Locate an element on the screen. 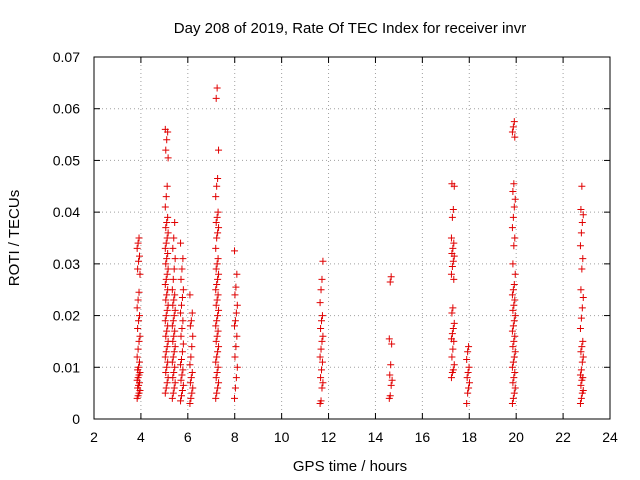 Image resolution: width=640 pixels, height=480 pixels. x-tick-label: 16 is located at coordinates (423, 437).